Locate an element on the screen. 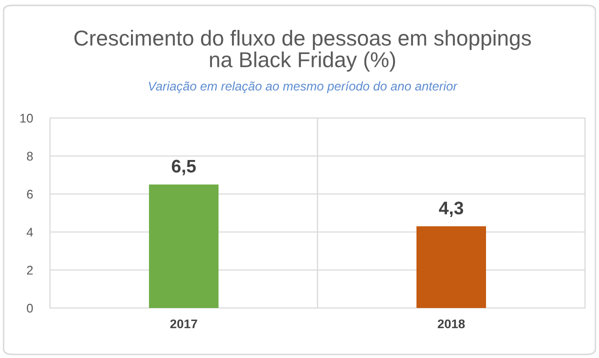  x-tick-label: 2017 is located at coordinates (184, 323).